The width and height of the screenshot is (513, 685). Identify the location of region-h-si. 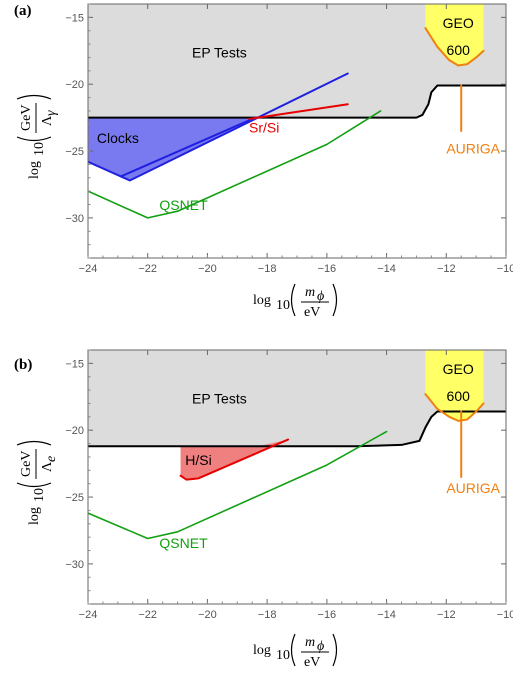
(234, 459).